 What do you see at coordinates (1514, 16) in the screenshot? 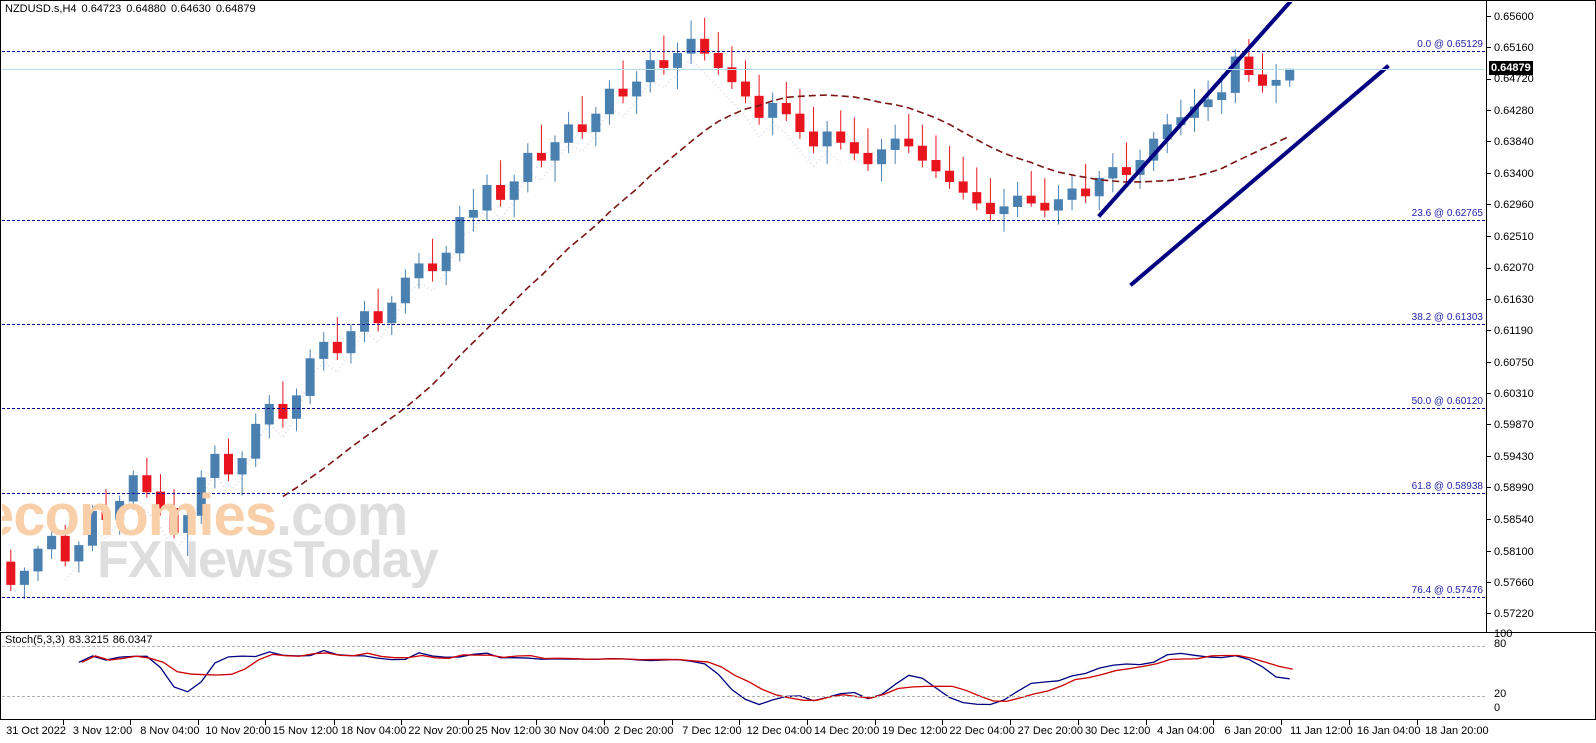
I see `tick-text: 0.65600` at bounding box center [1514, 16].